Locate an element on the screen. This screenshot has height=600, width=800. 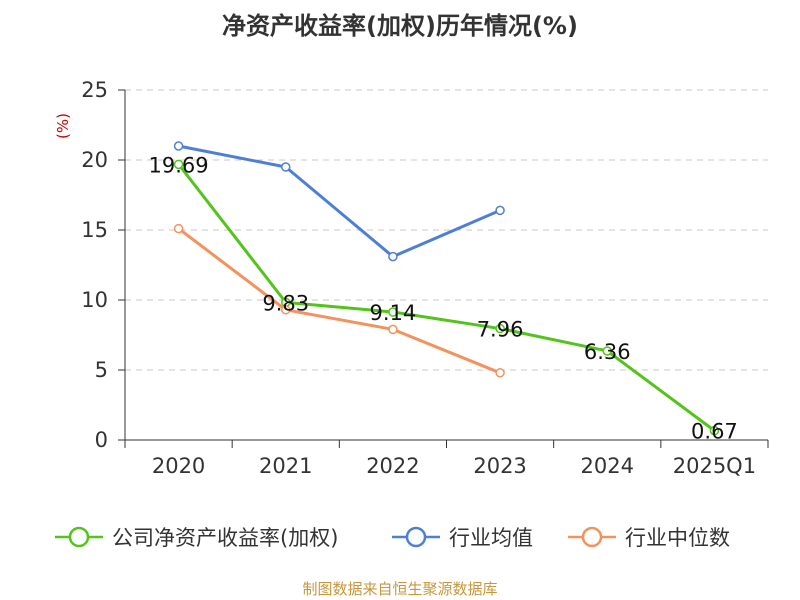
legend-label: 行业中位数 is located at coordinates (677, 538).